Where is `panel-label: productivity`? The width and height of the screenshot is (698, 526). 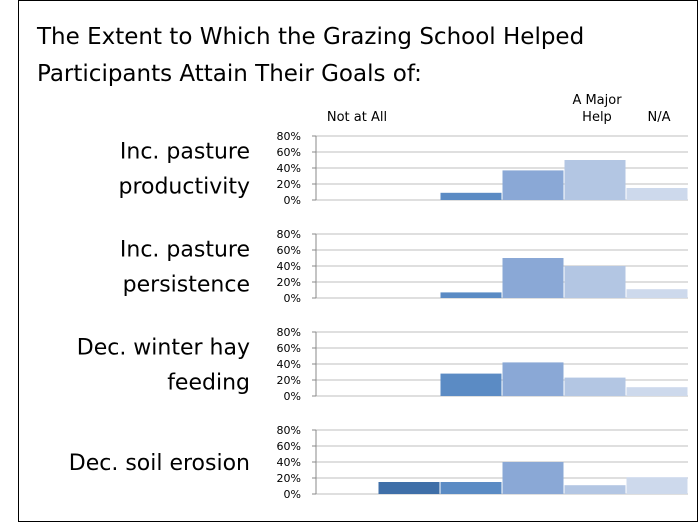
panel-label: productivity is located at coordinates (184, 187).